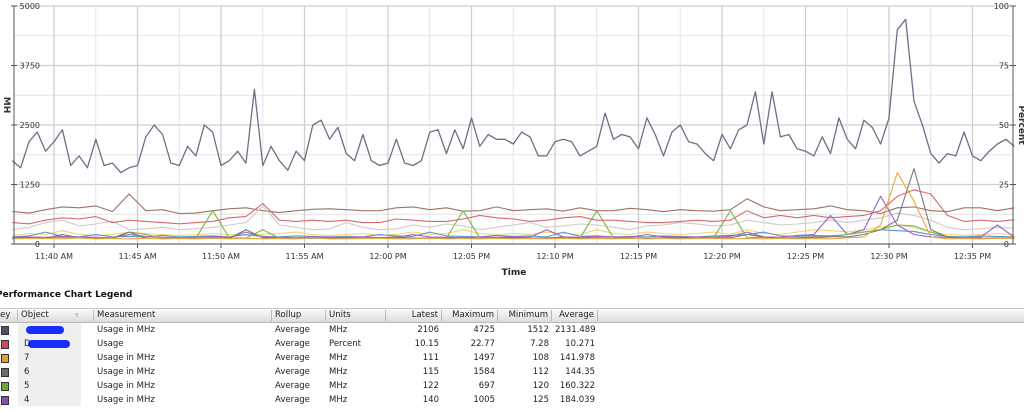  Describe the element at coordinates (577, 358) in the screenshot. I see `legend-average: 141.978` at that location.